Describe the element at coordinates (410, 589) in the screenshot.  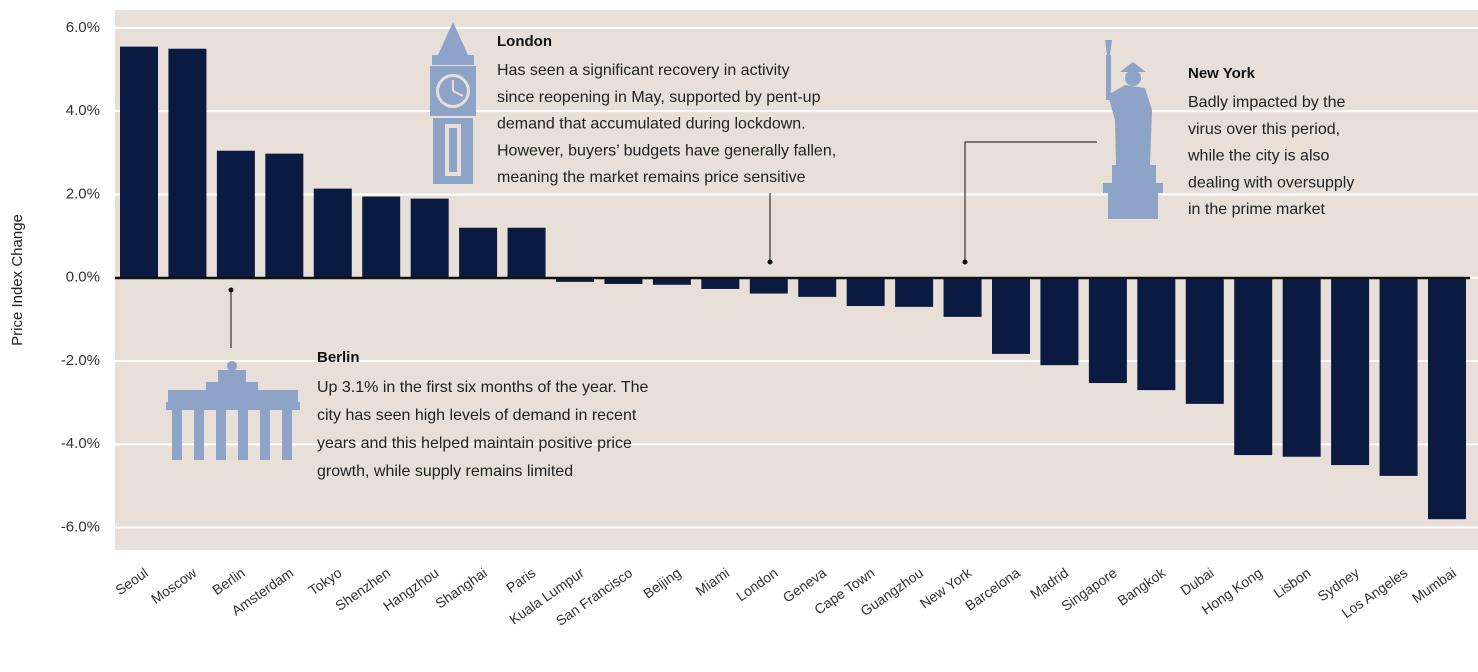
I see `x-tick-label: Hangzhou` at that location.